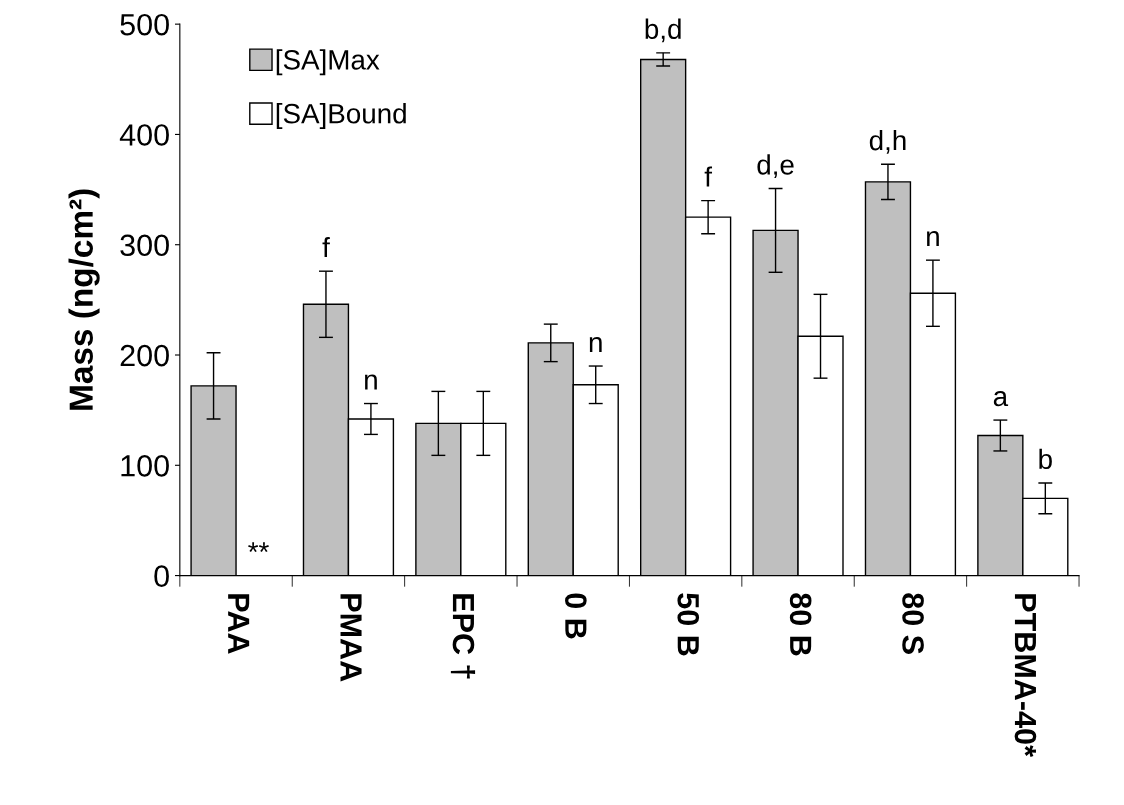  I want to click on legend-label: [SA]Bound, so click(341, 116).